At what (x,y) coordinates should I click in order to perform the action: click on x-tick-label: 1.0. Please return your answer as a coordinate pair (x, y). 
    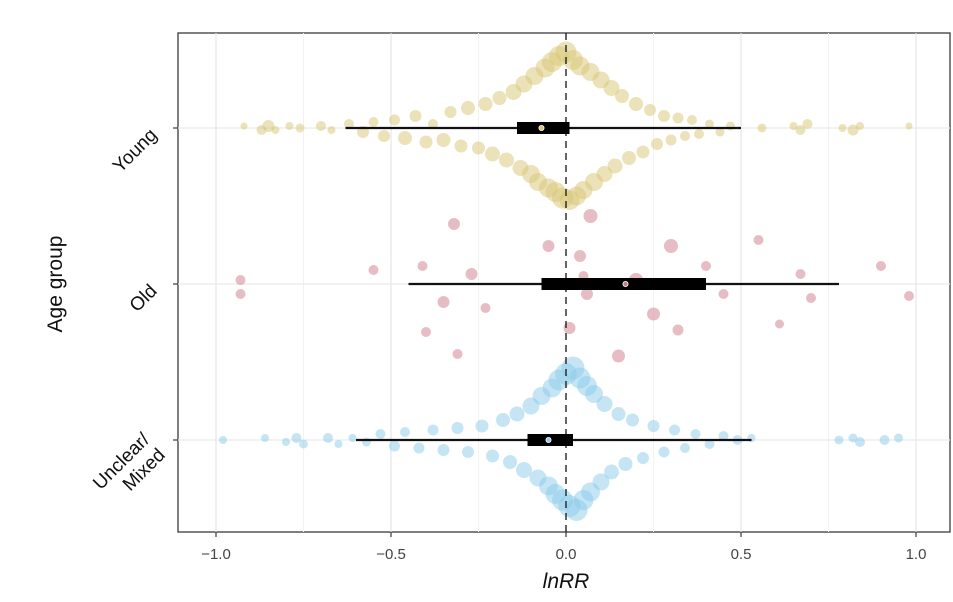
    Looking at the image, I should click on (916, 554).